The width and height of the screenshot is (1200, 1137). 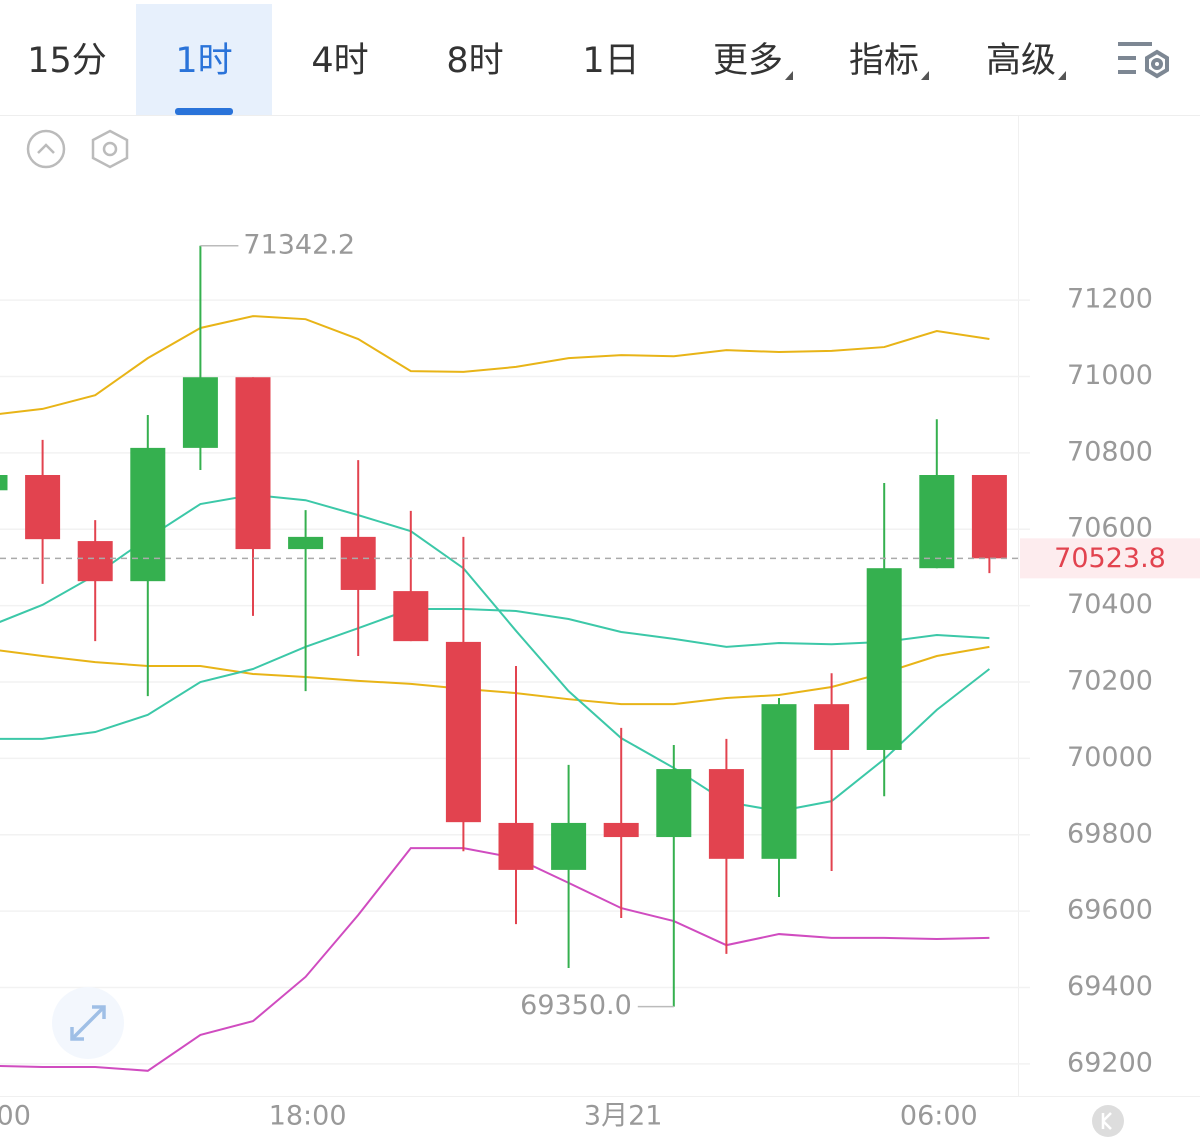 What do you see at coordinates (1110, 604) in the screenshot?
I see `y-tick-label: 70400` at bounding box center [1110, 604].